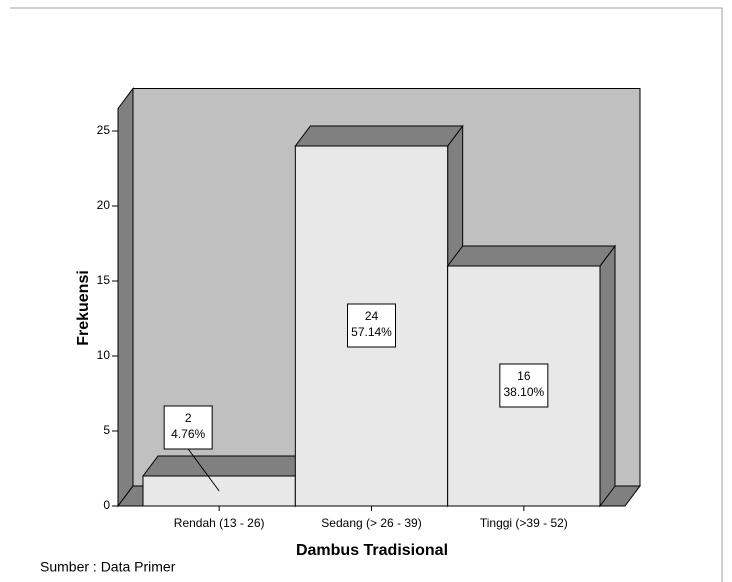  What do you see at coordinates (372, 550) in the screenshot?
I see `x-axis-label: Dambus Tradisional` at bounding box center [372, 550].